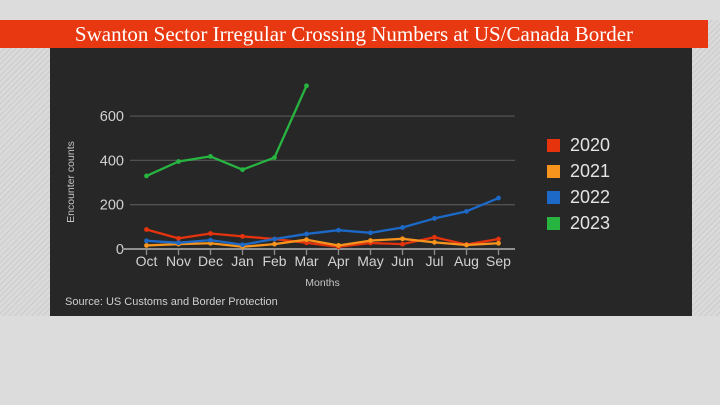 The height and width of the screenshot is (405, 720). Describe the element at coordinates (590, 145) in the screenshot. I see `legend-label: 2020` at that location.